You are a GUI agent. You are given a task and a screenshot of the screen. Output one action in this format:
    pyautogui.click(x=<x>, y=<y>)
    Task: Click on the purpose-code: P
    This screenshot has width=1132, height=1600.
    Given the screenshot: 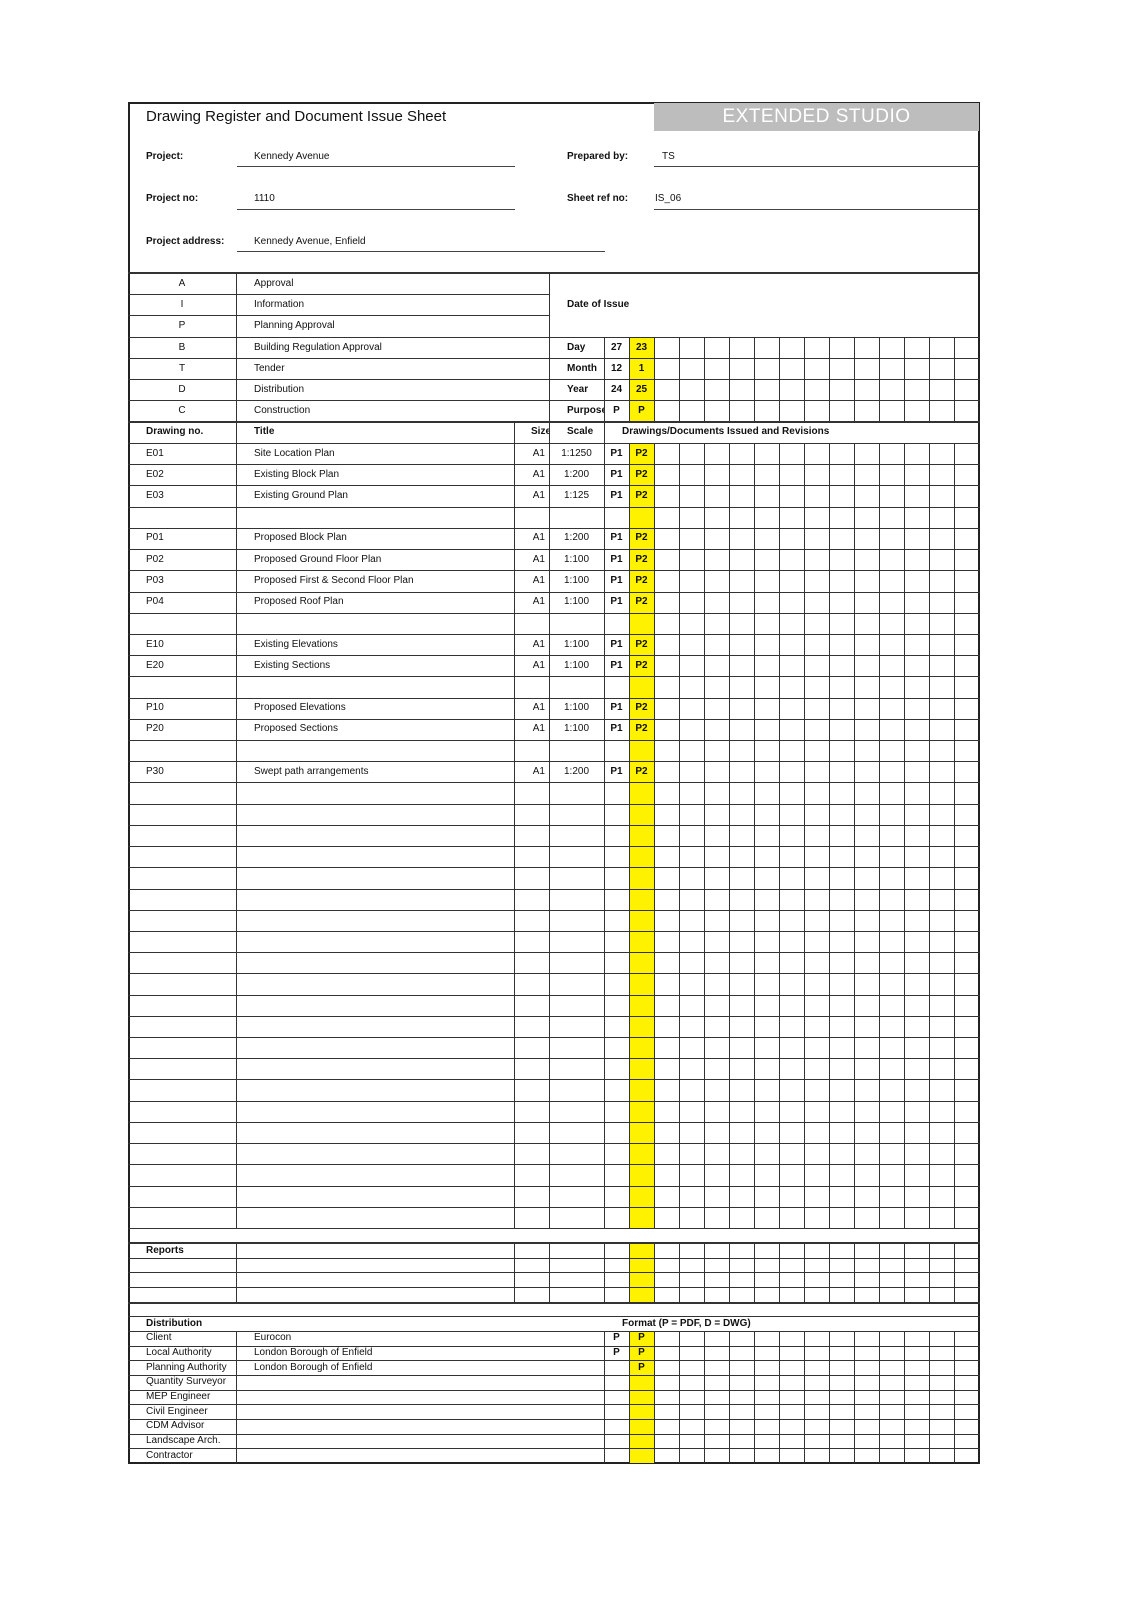 What is the action you would take?
    pyautogui.click(x=182, y=325)
    